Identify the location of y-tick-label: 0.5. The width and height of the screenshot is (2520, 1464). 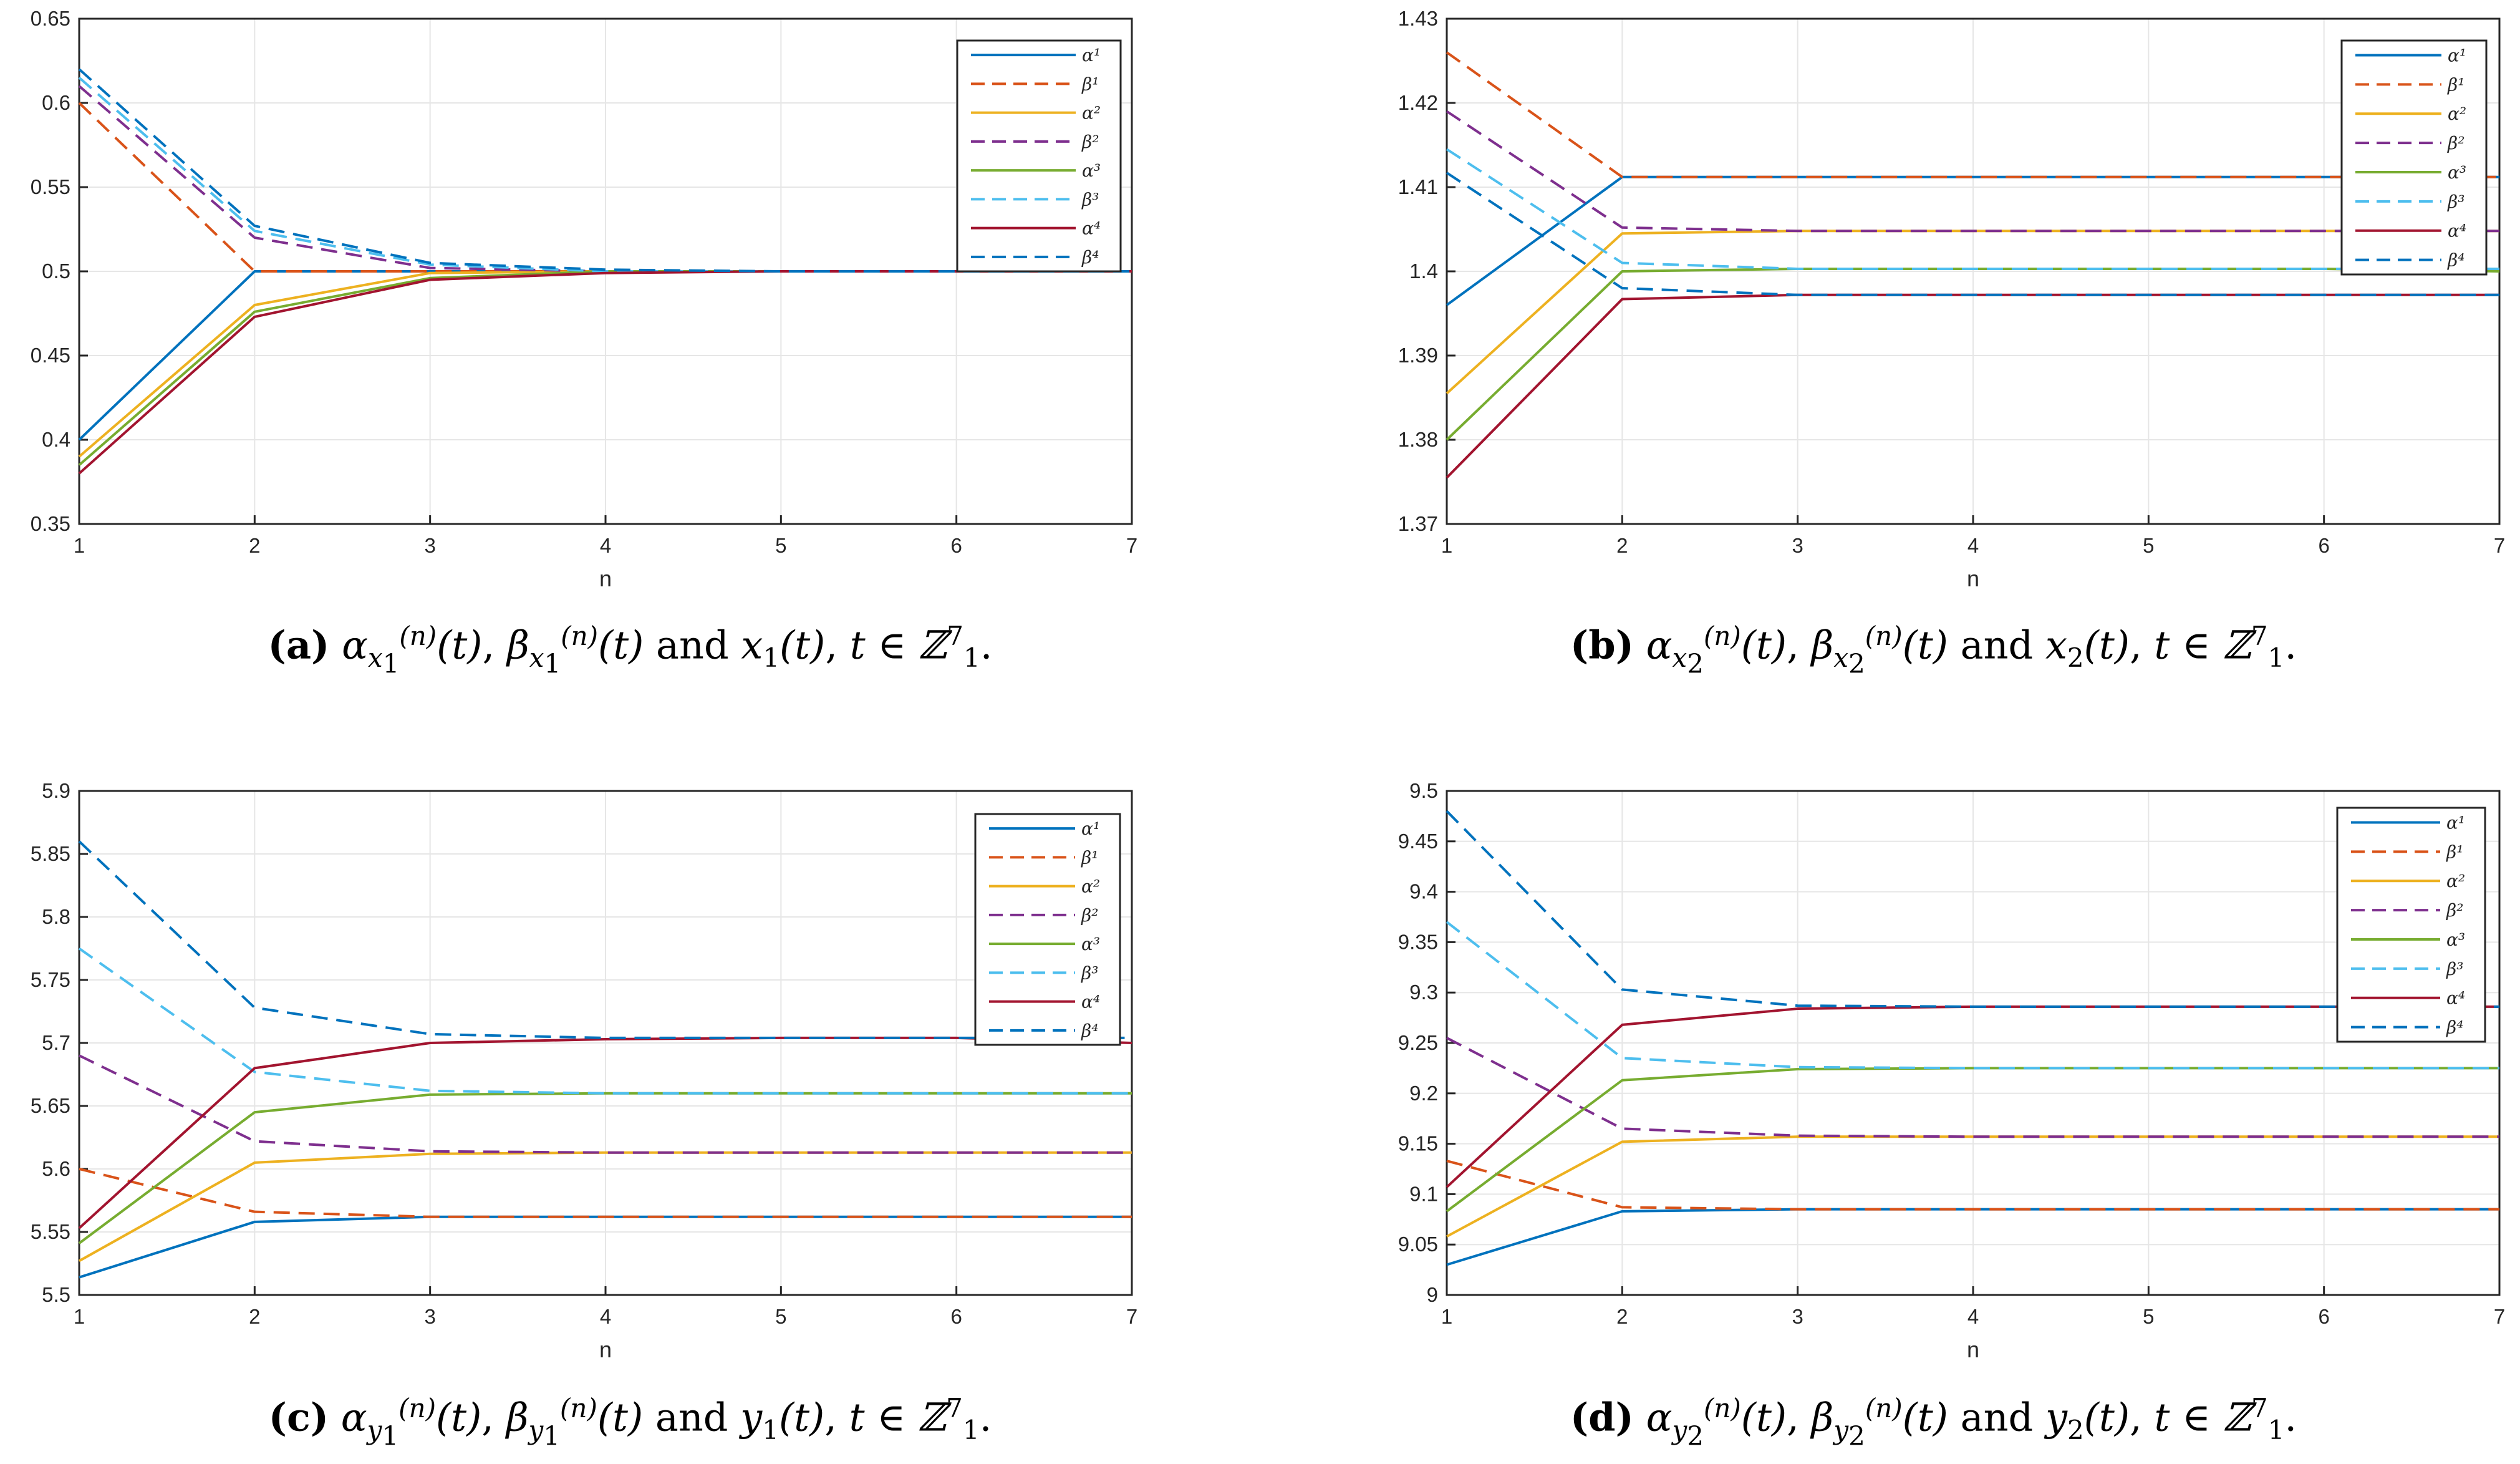
(56, 271).